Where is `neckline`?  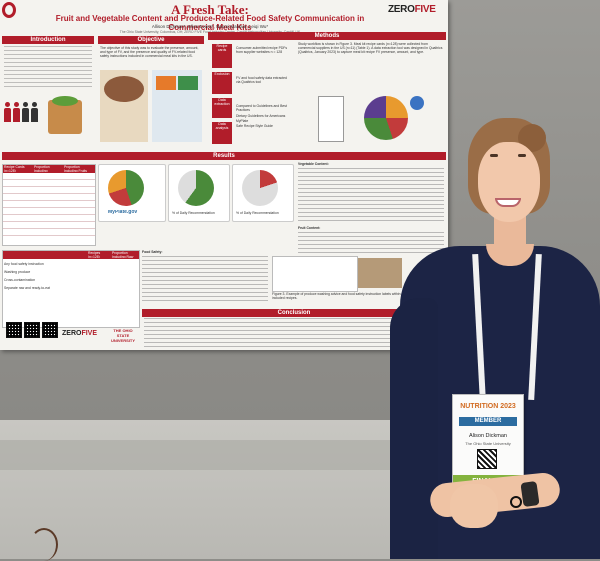
neckline is located at coordinates (510, 255).